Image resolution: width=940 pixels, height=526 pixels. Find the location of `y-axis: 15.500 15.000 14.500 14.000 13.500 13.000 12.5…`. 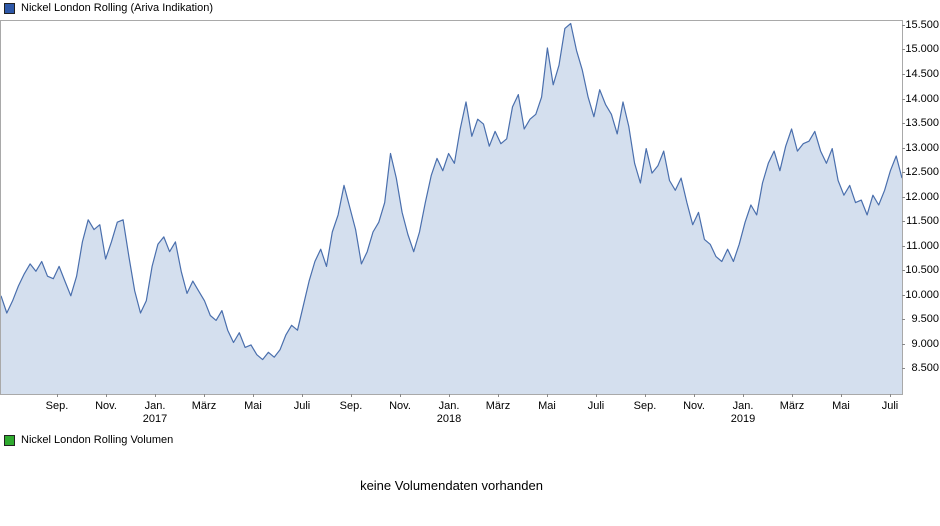

y-axis: 15.500 15.000 14.500 14.000 13.500 13.000 12.5… is located at coordinates (920, 200).